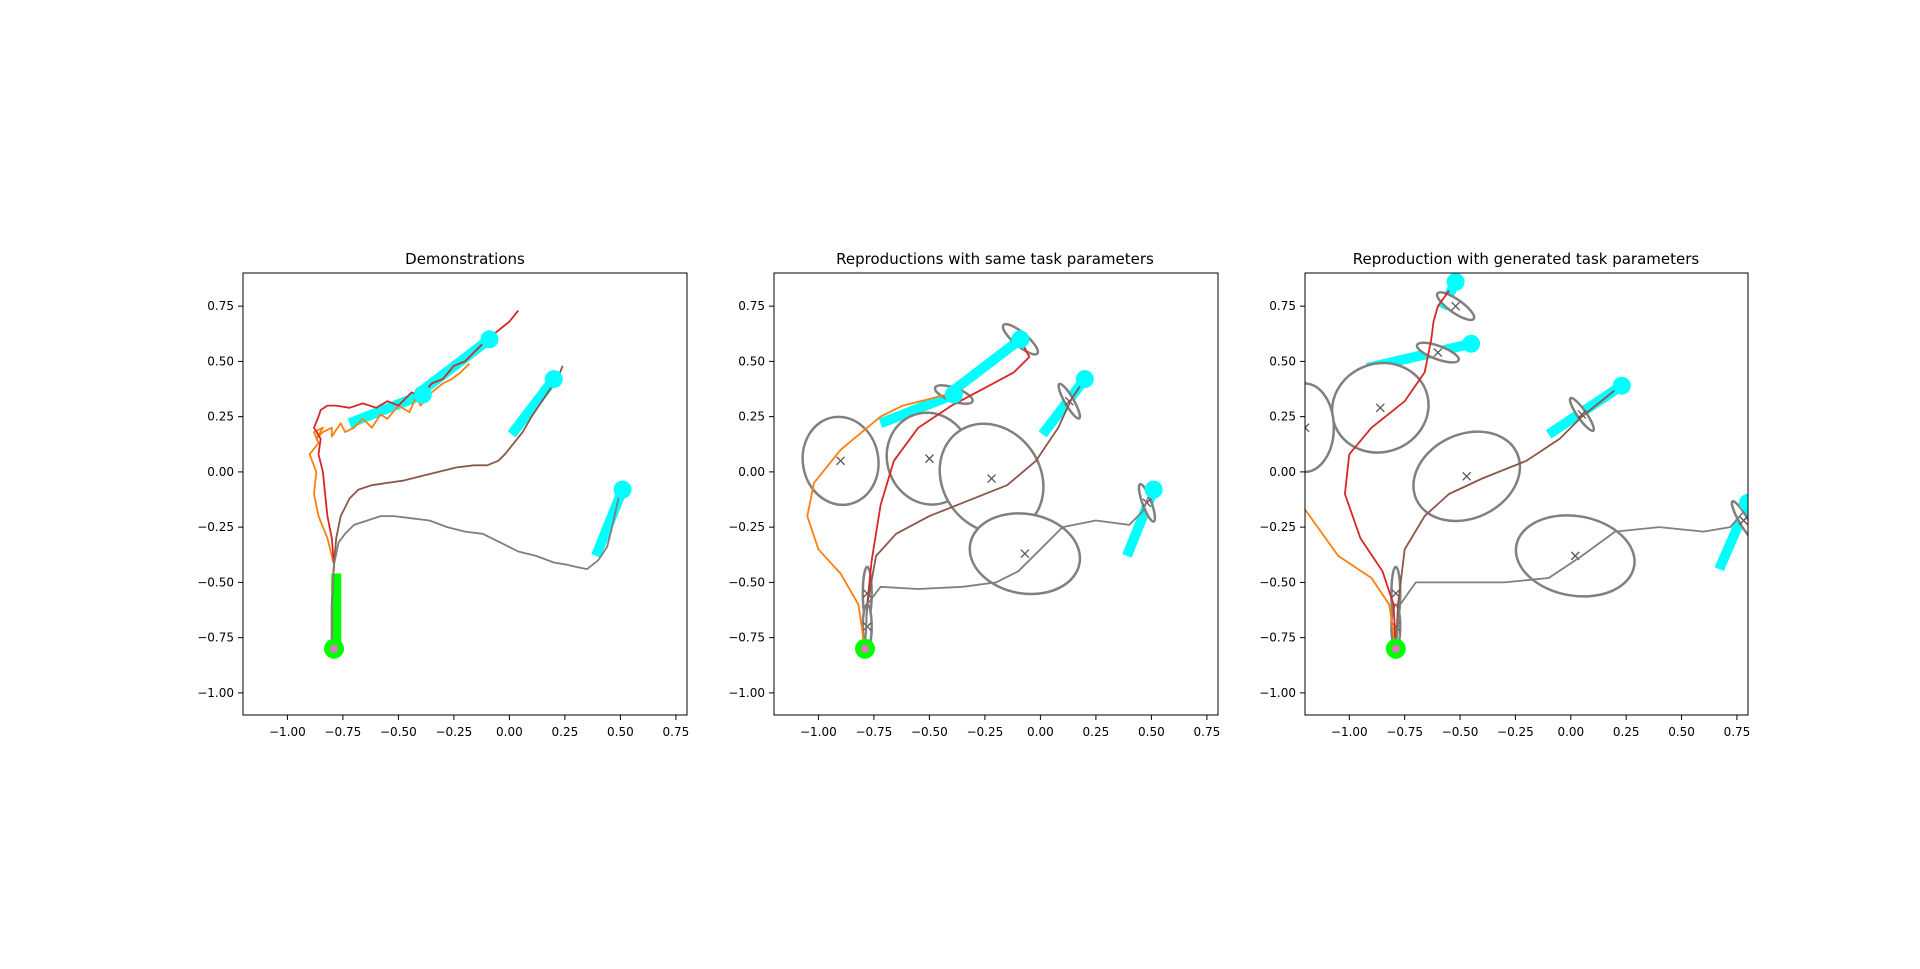 This screenshot has height=969, width=1920. What do you see at coordinates (995, 259) in the screenshot?
I see `panel-title: Reproductions with same task parameters` at bounding box center [995, 259].